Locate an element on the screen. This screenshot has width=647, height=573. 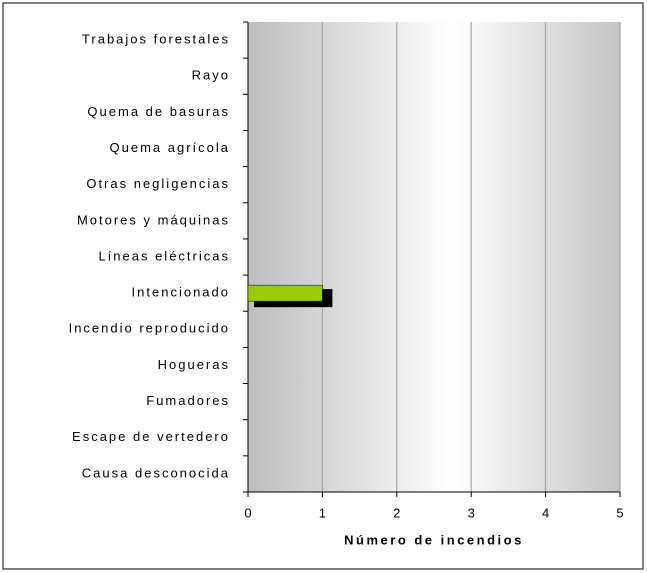
y-tick-label: Intencionado is located at coordinates (181, 292).